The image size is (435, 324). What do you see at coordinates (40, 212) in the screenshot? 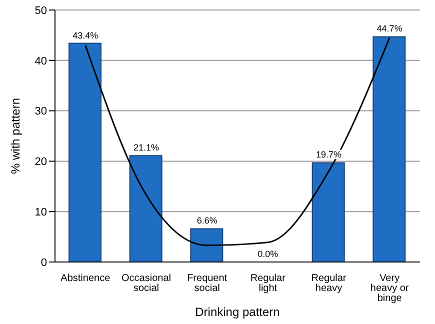
I see `y-tick-label: 10` at bounding box center [40, 212].